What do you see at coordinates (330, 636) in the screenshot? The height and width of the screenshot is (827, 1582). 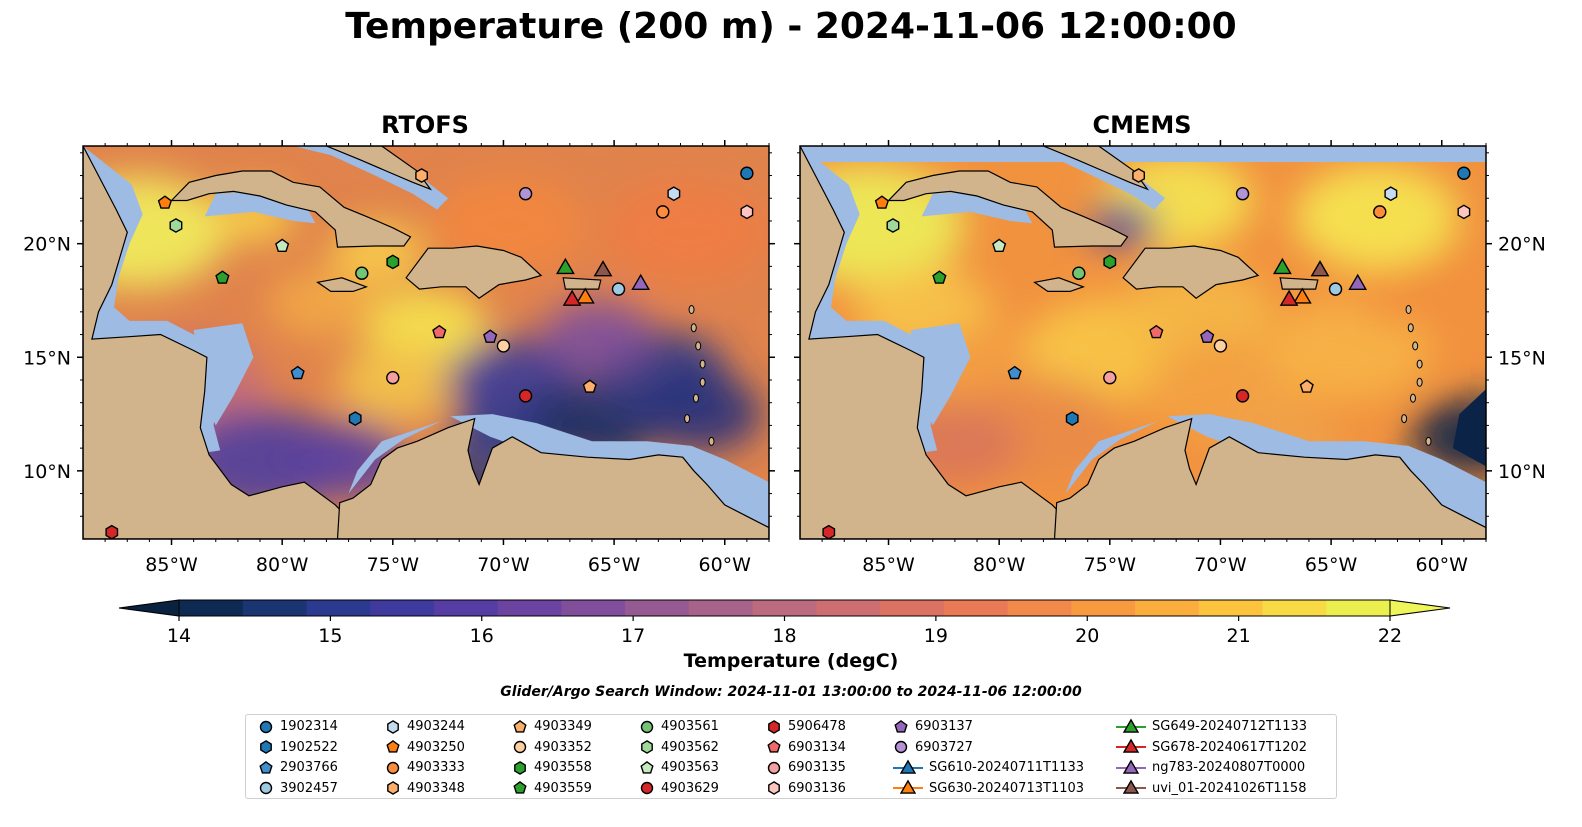 I see `colorbar-tick-label: 15` at bounding box center [330, 636].